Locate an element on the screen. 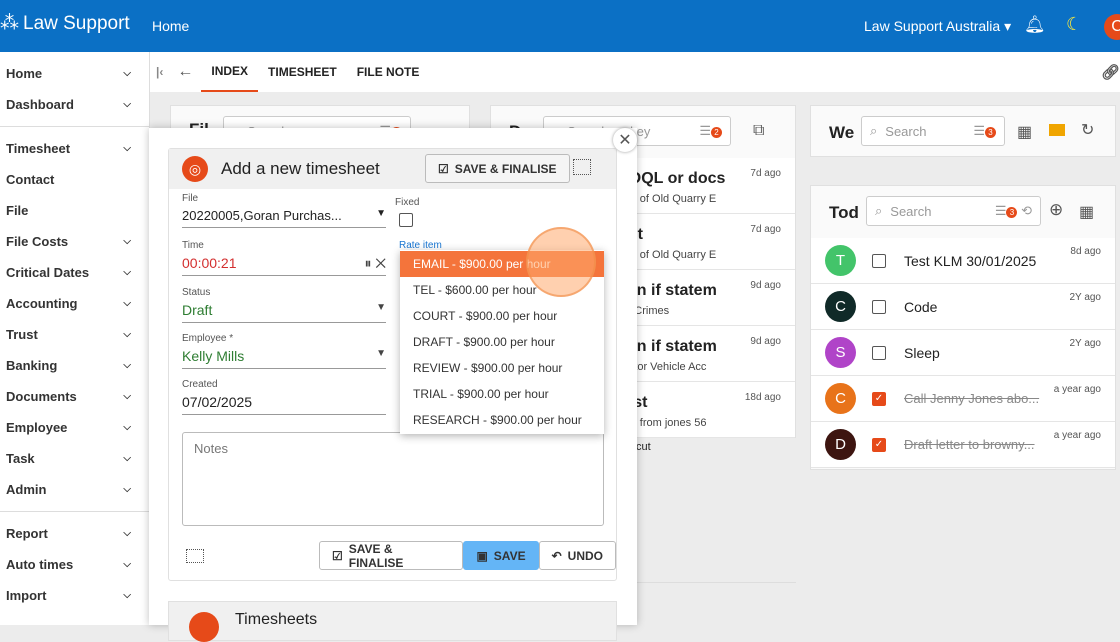 The image size is (1120, 642). first-page-icon: |‹ is located at coordinates (160, 72).